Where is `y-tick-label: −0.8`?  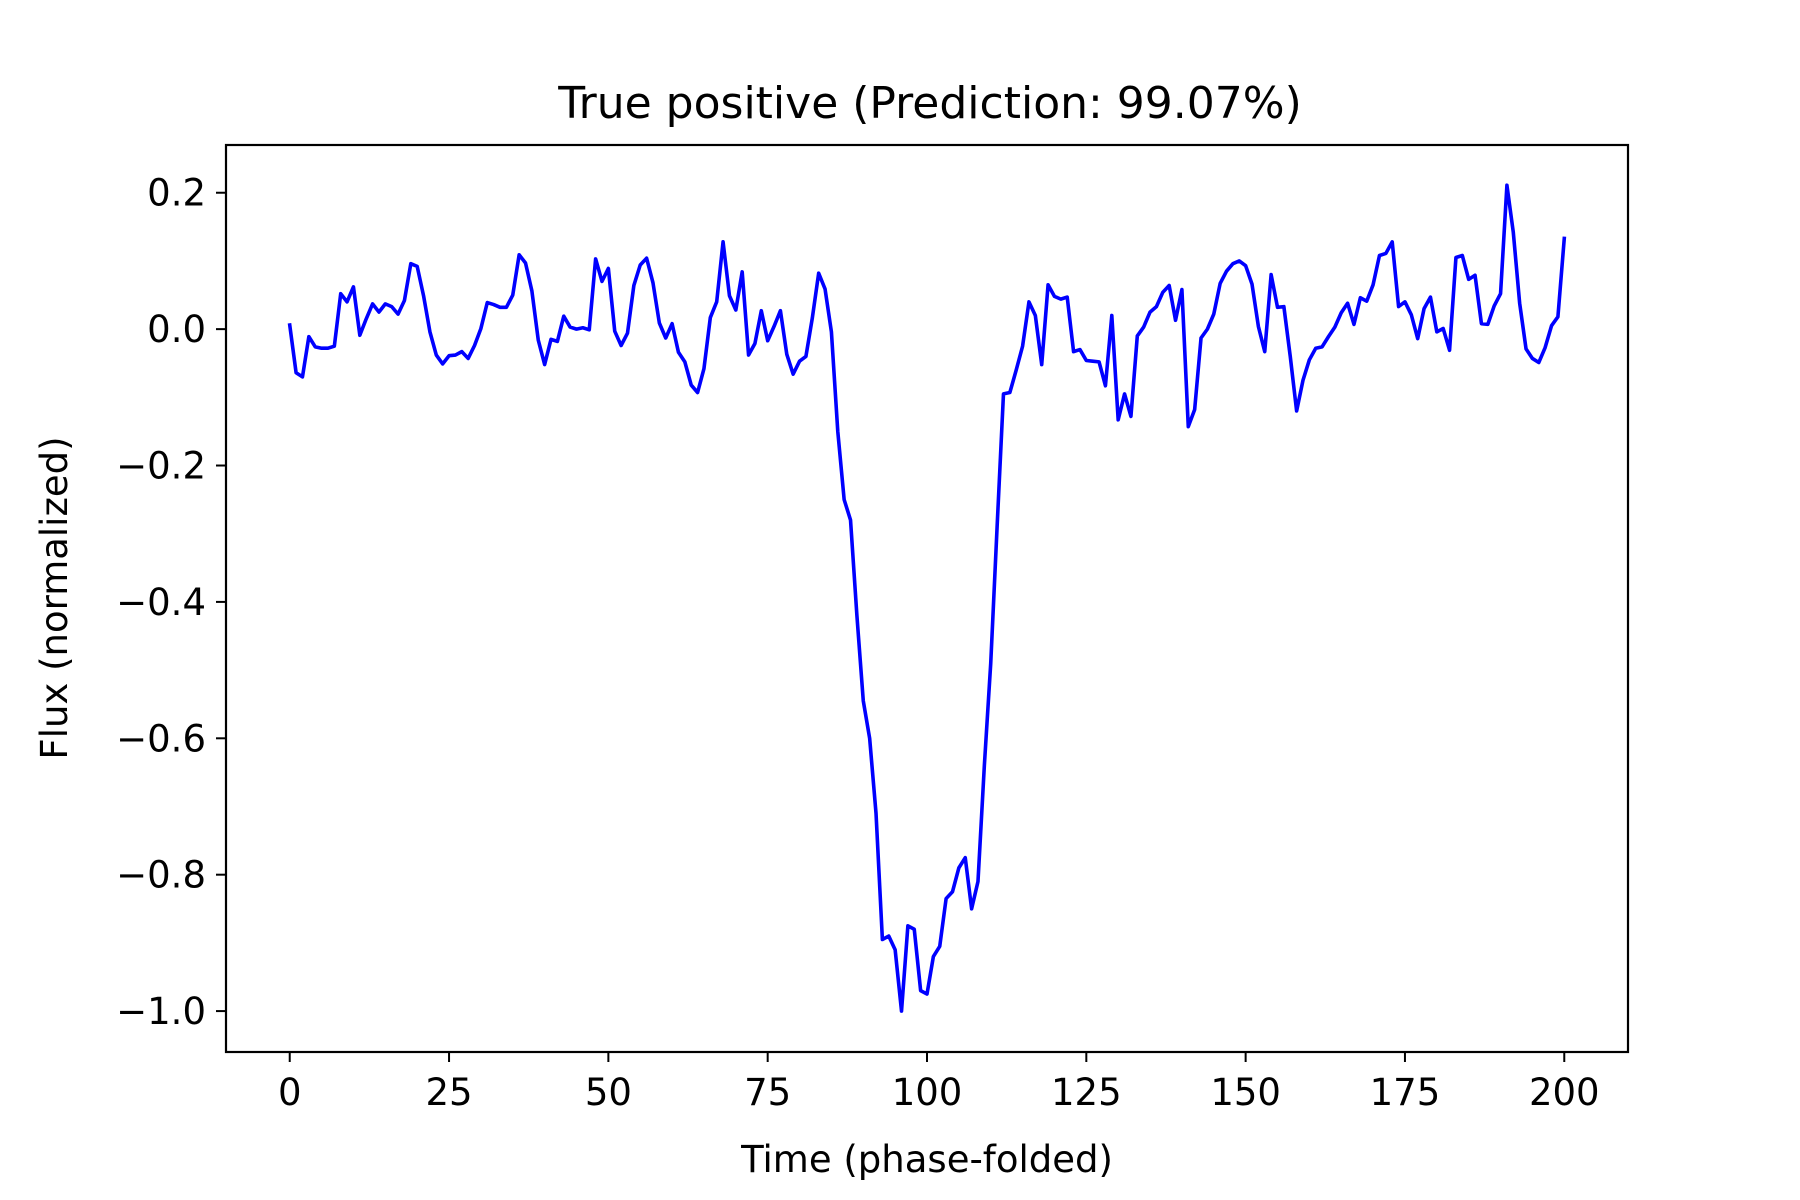
y-tick-label: −0.8 is located at coordinates (161, 875).